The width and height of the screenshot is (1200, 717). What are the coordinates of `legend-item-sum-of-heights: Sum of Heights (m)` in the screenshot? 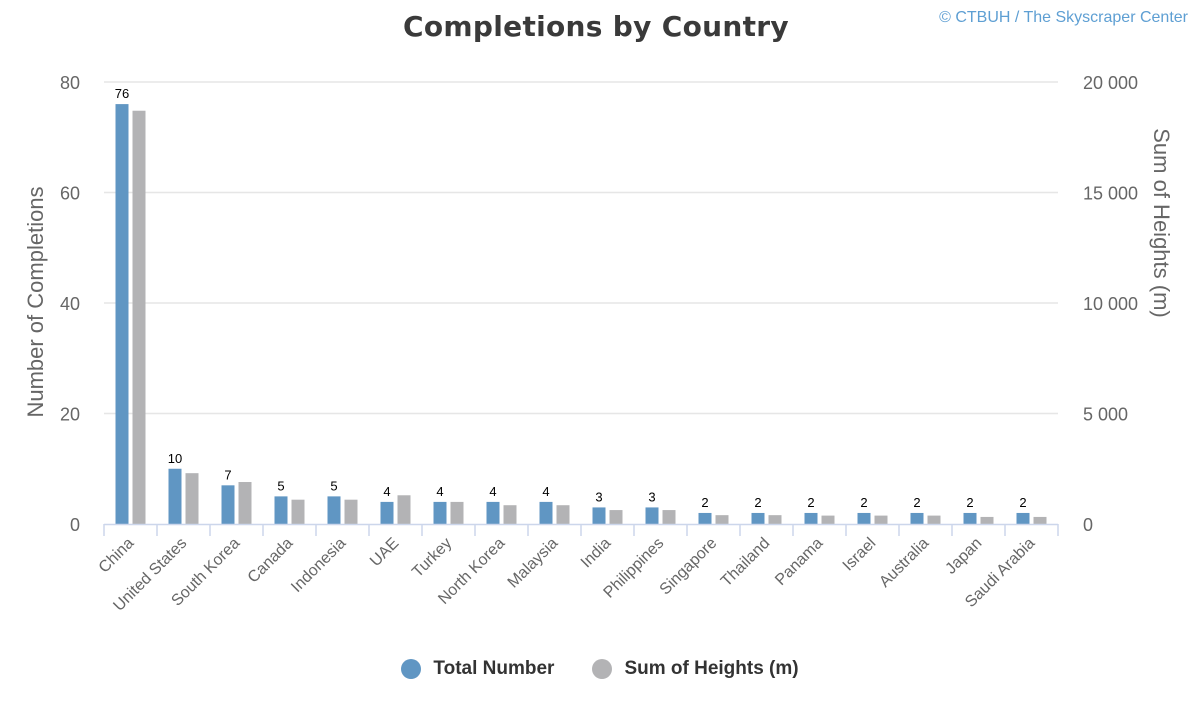 It's located at (695, 669).